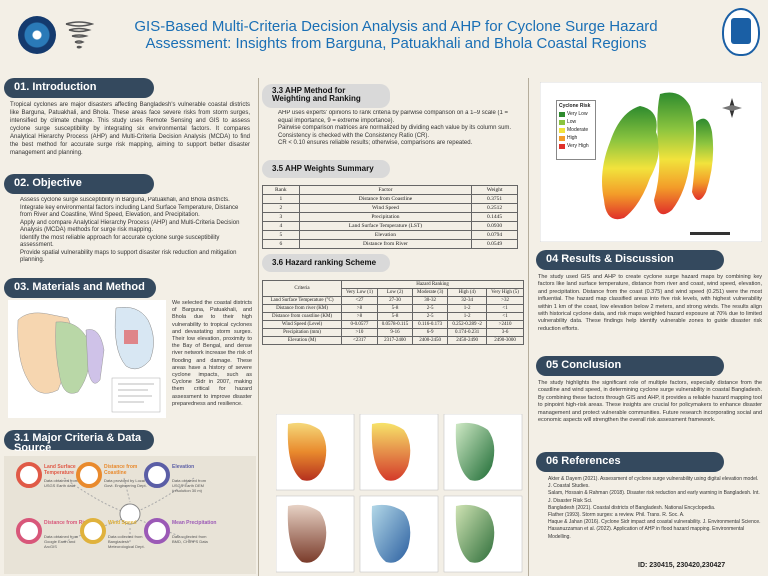 The width and height of the screenshot is (768, 576). What do you see at coordinates (385, 217) in the screenshot?
I see `table-cell: Precipitation` at bounding box center [385, 217].